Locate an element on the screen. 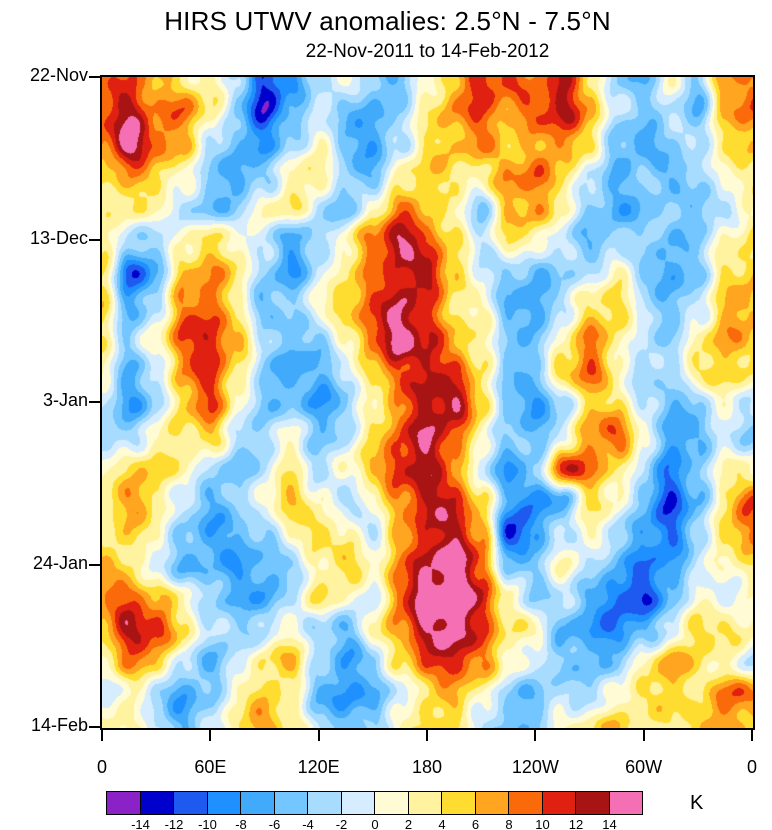 The image size is (772, 830). colorbar is located at coordinates (374, 803).